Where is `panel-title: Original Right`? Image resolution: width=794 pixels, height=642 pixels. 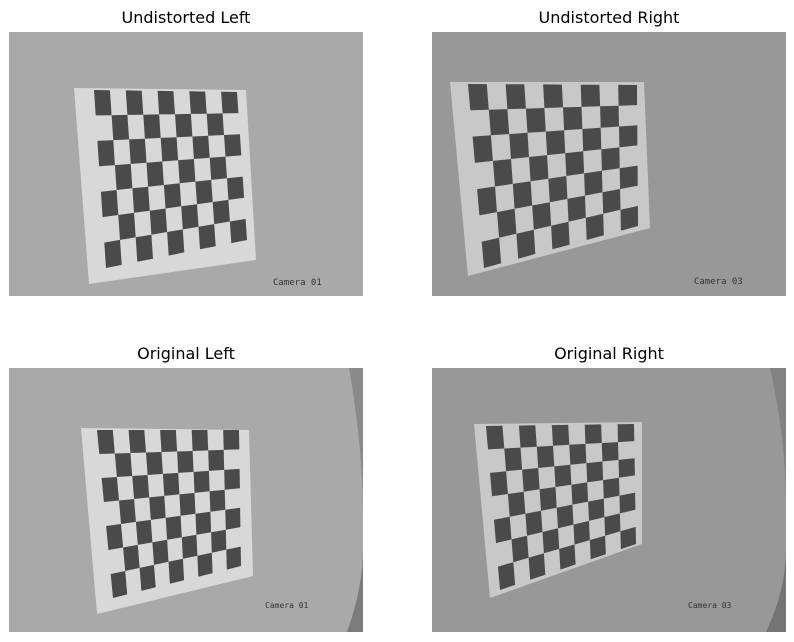 panel-title: Original Right is located at coordinates (609, 353).